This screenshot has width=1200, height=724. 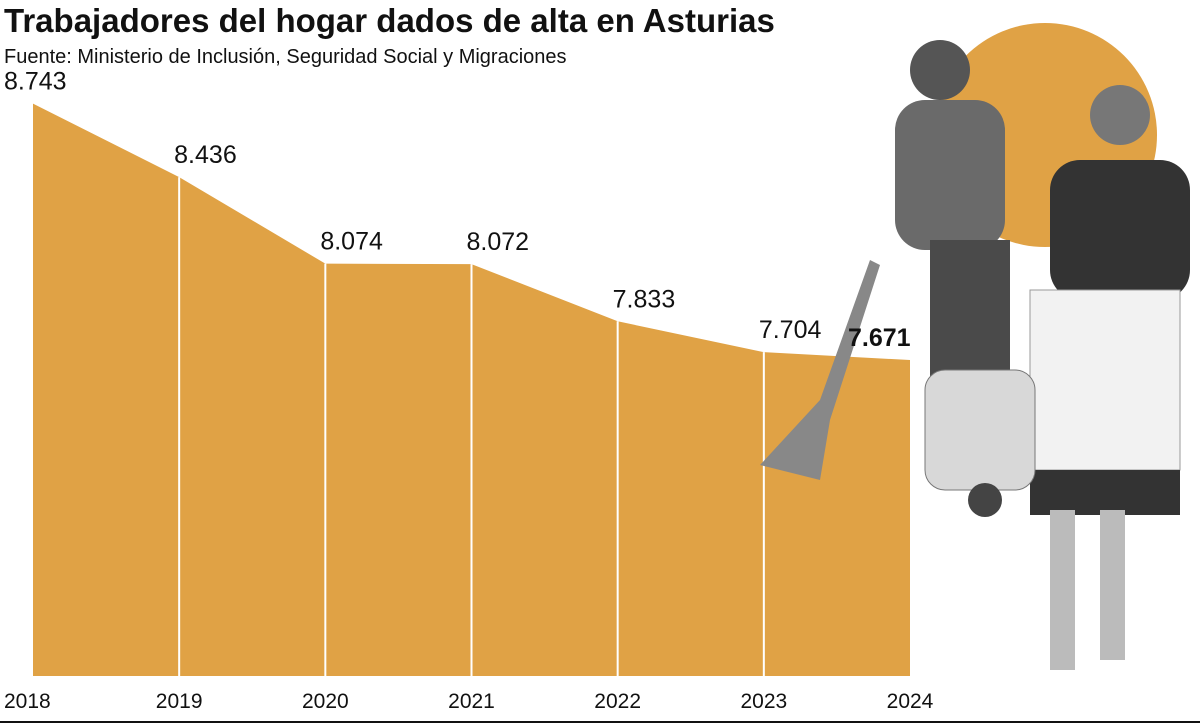 I want to click on x-tick-label: 2018, so click(x=27, y=701).